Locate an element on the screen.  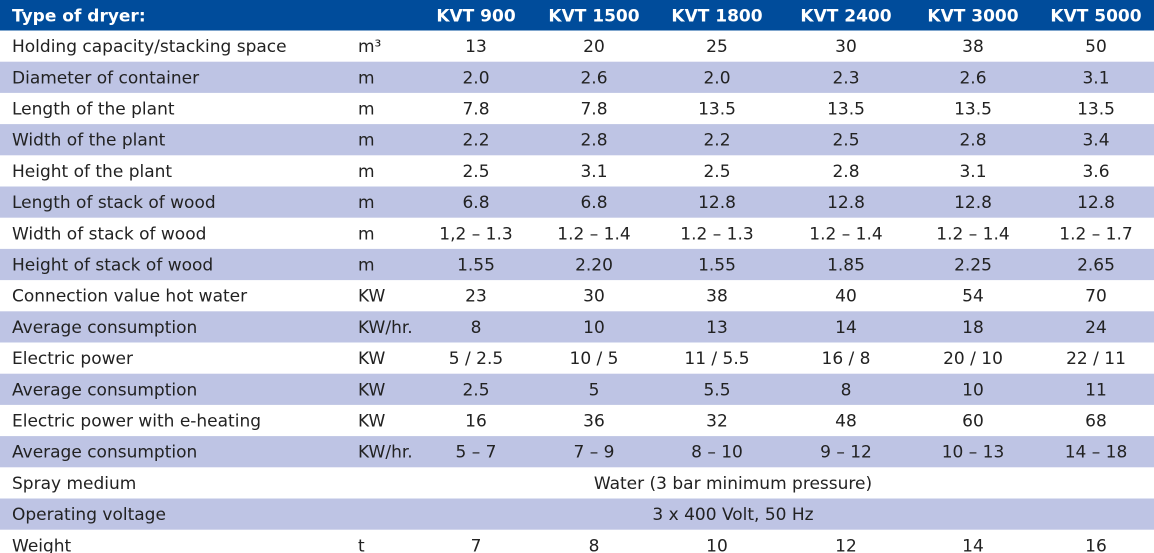
row-value: 1.2 – 1.4 is located at coordinates (593, 234).